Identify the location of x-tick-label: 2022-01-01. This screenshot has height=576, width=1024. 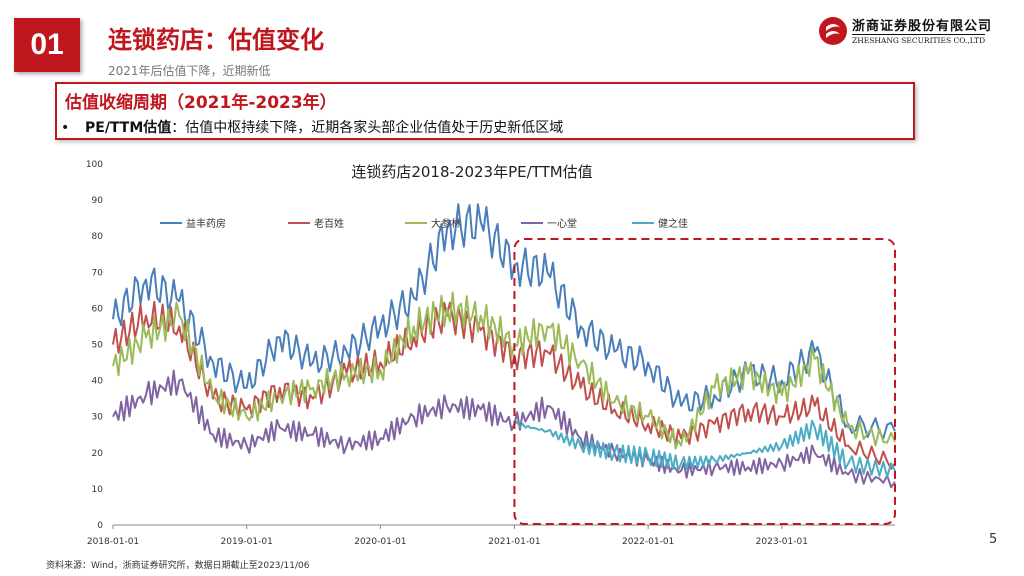
(648, 542).